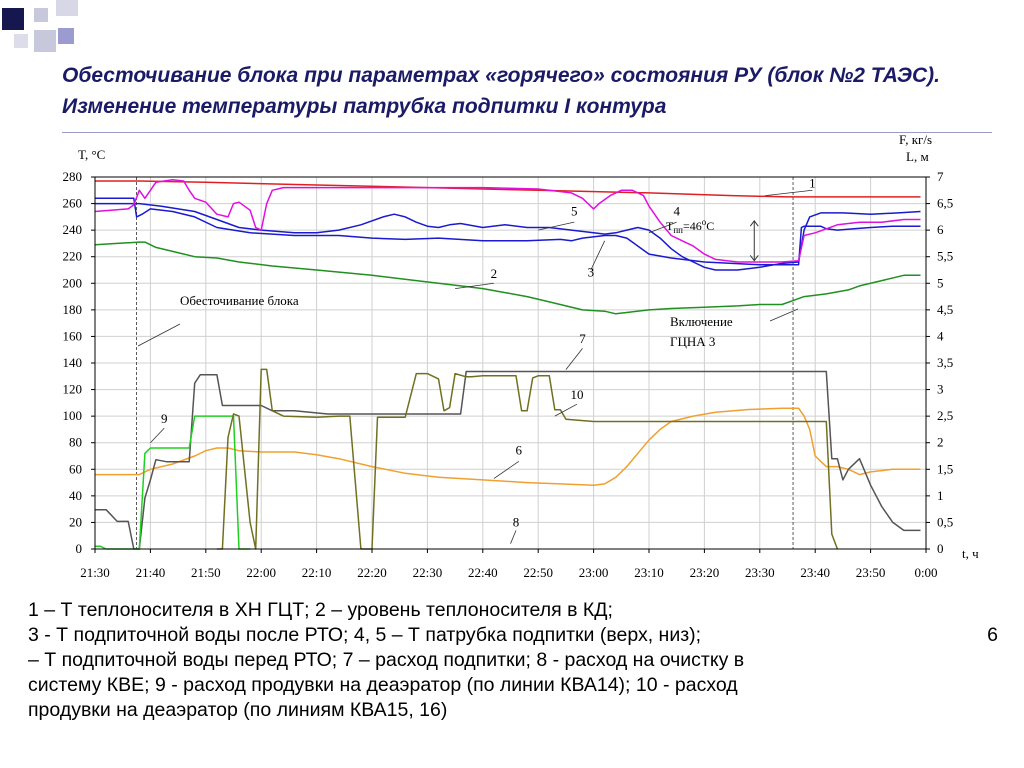 The height and width of the screenshot is (768, 1024). I want to click on x-tick-label: 23:10, so click(649, 572).